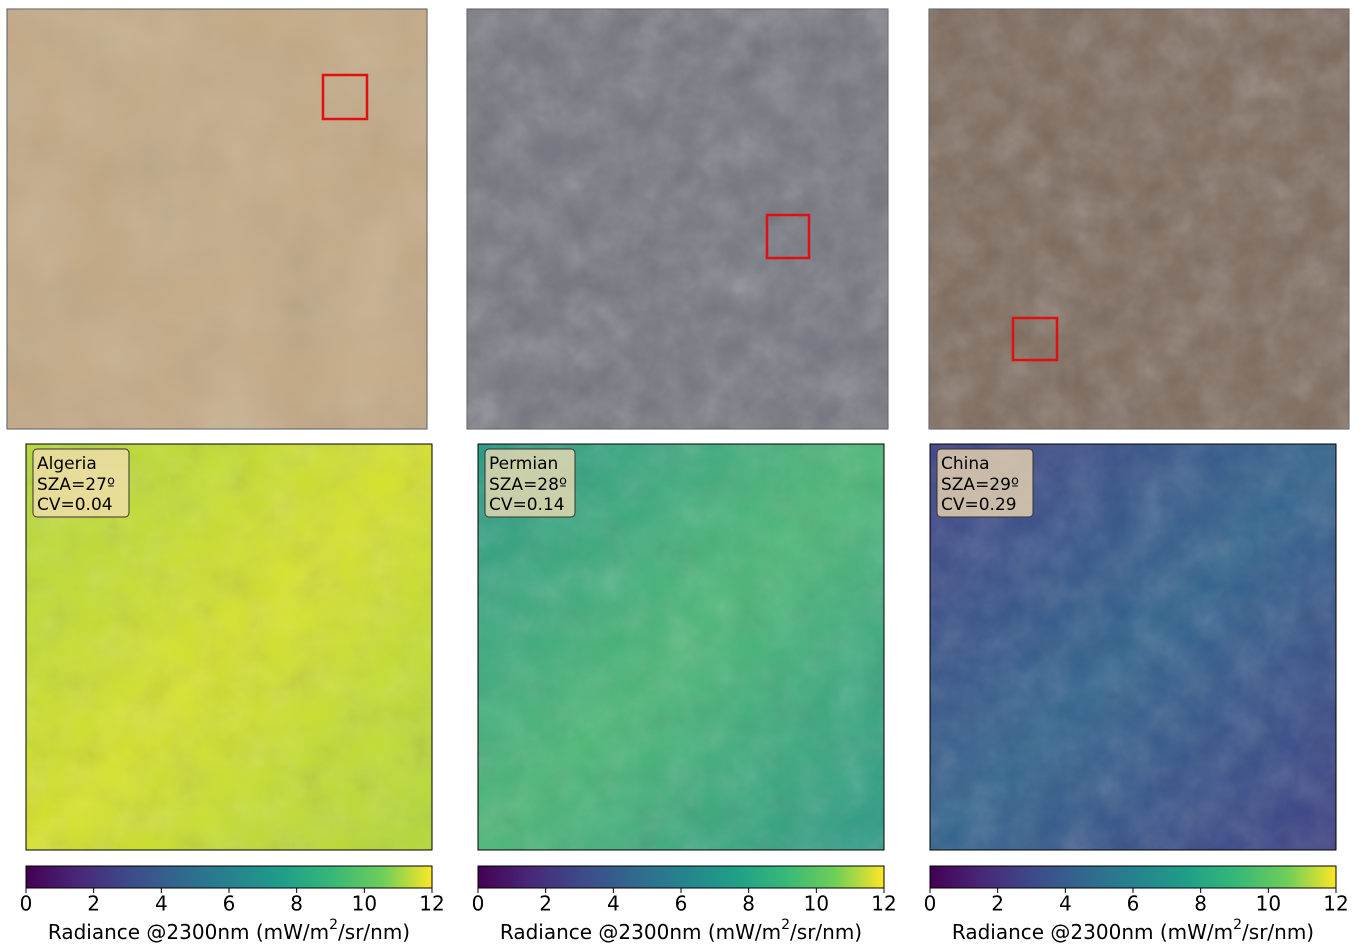  What do you see at coordinates (76, 485) in the screenshot?
I see `annotation-sza: SZA=27º` at bounding box center [76, 485].